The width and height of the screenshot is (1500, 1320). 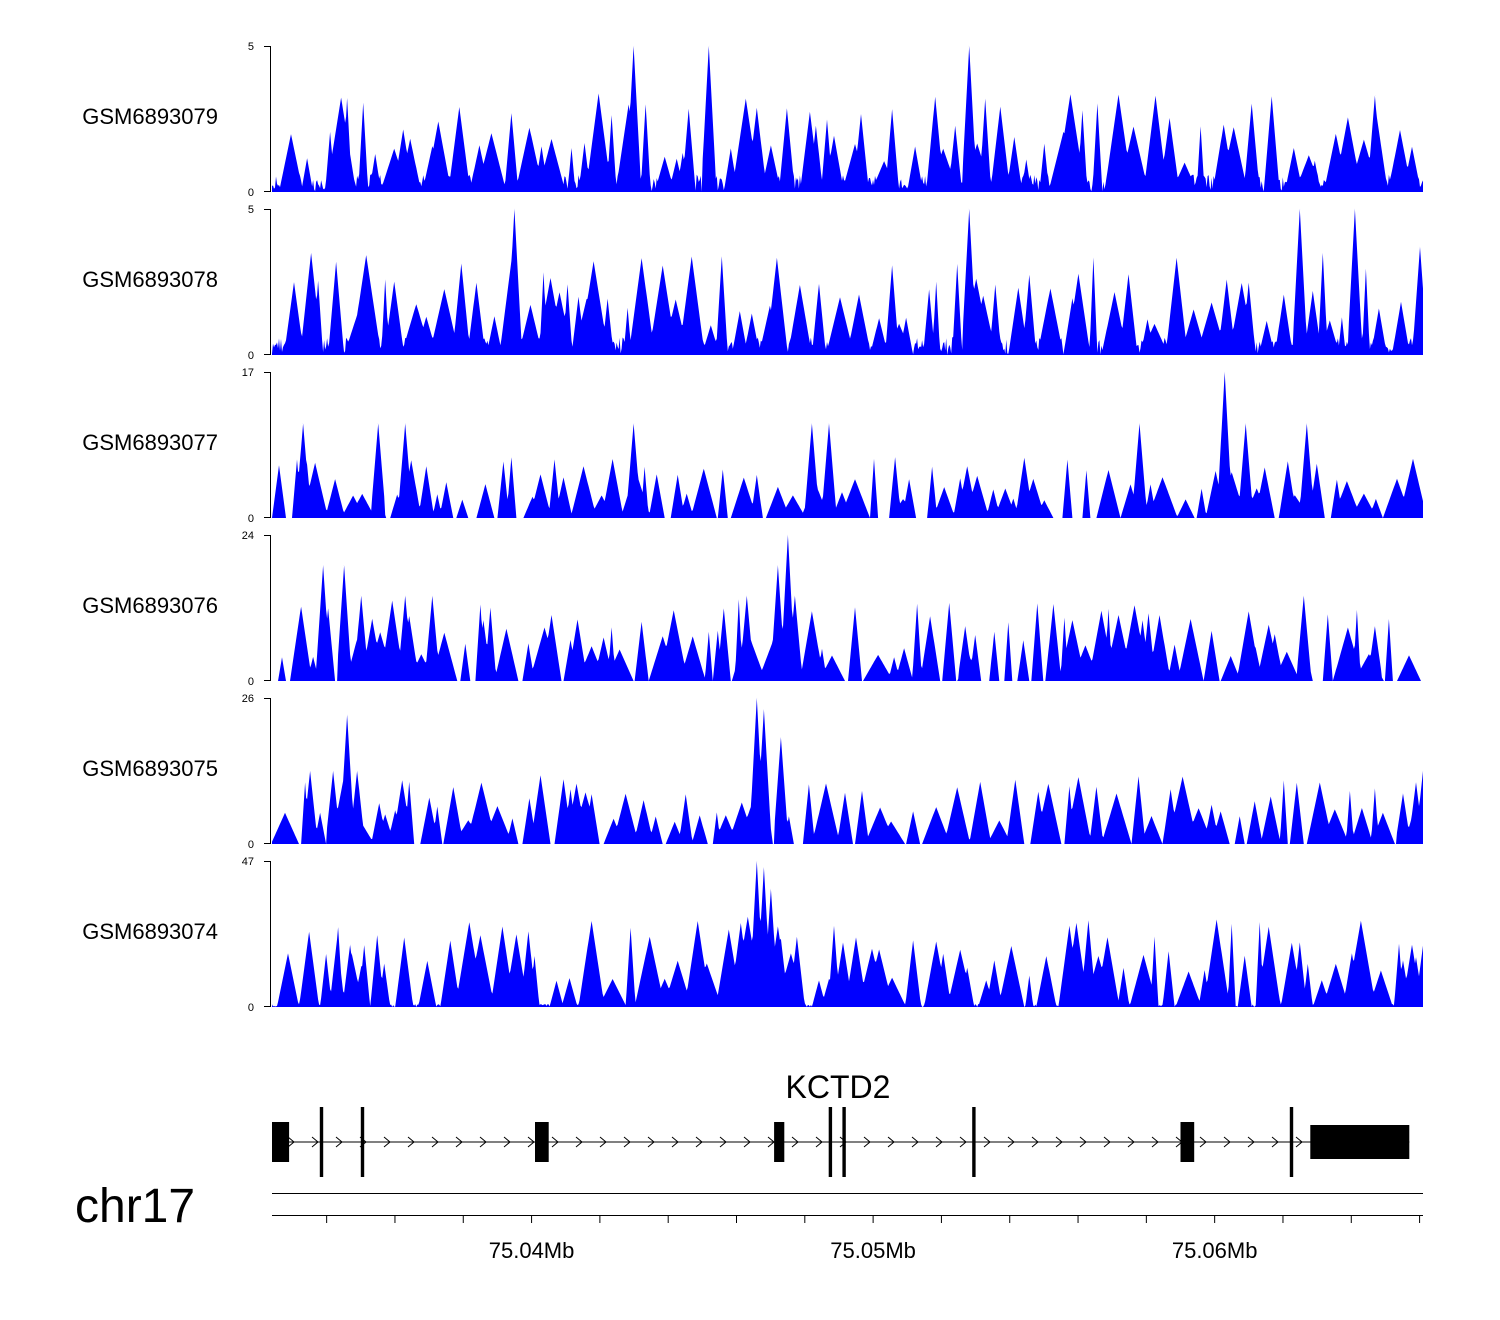 I want to click on track-GSM6893079: GSM6893079 5 0, so click(x=752, y=120).